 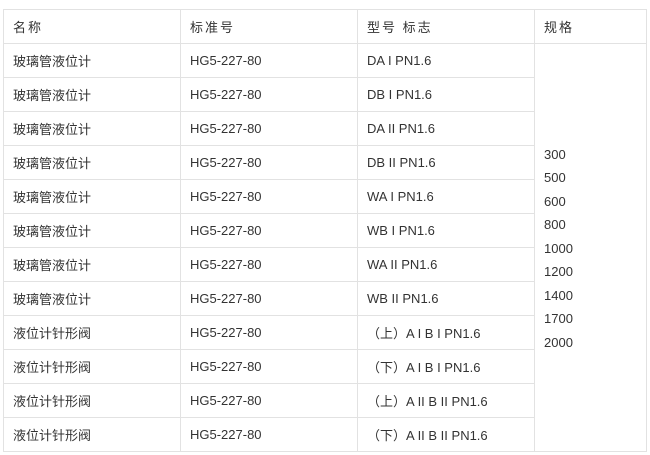 I want to click on cell-model: WB I PN1.6, so click(x=446, y=230).